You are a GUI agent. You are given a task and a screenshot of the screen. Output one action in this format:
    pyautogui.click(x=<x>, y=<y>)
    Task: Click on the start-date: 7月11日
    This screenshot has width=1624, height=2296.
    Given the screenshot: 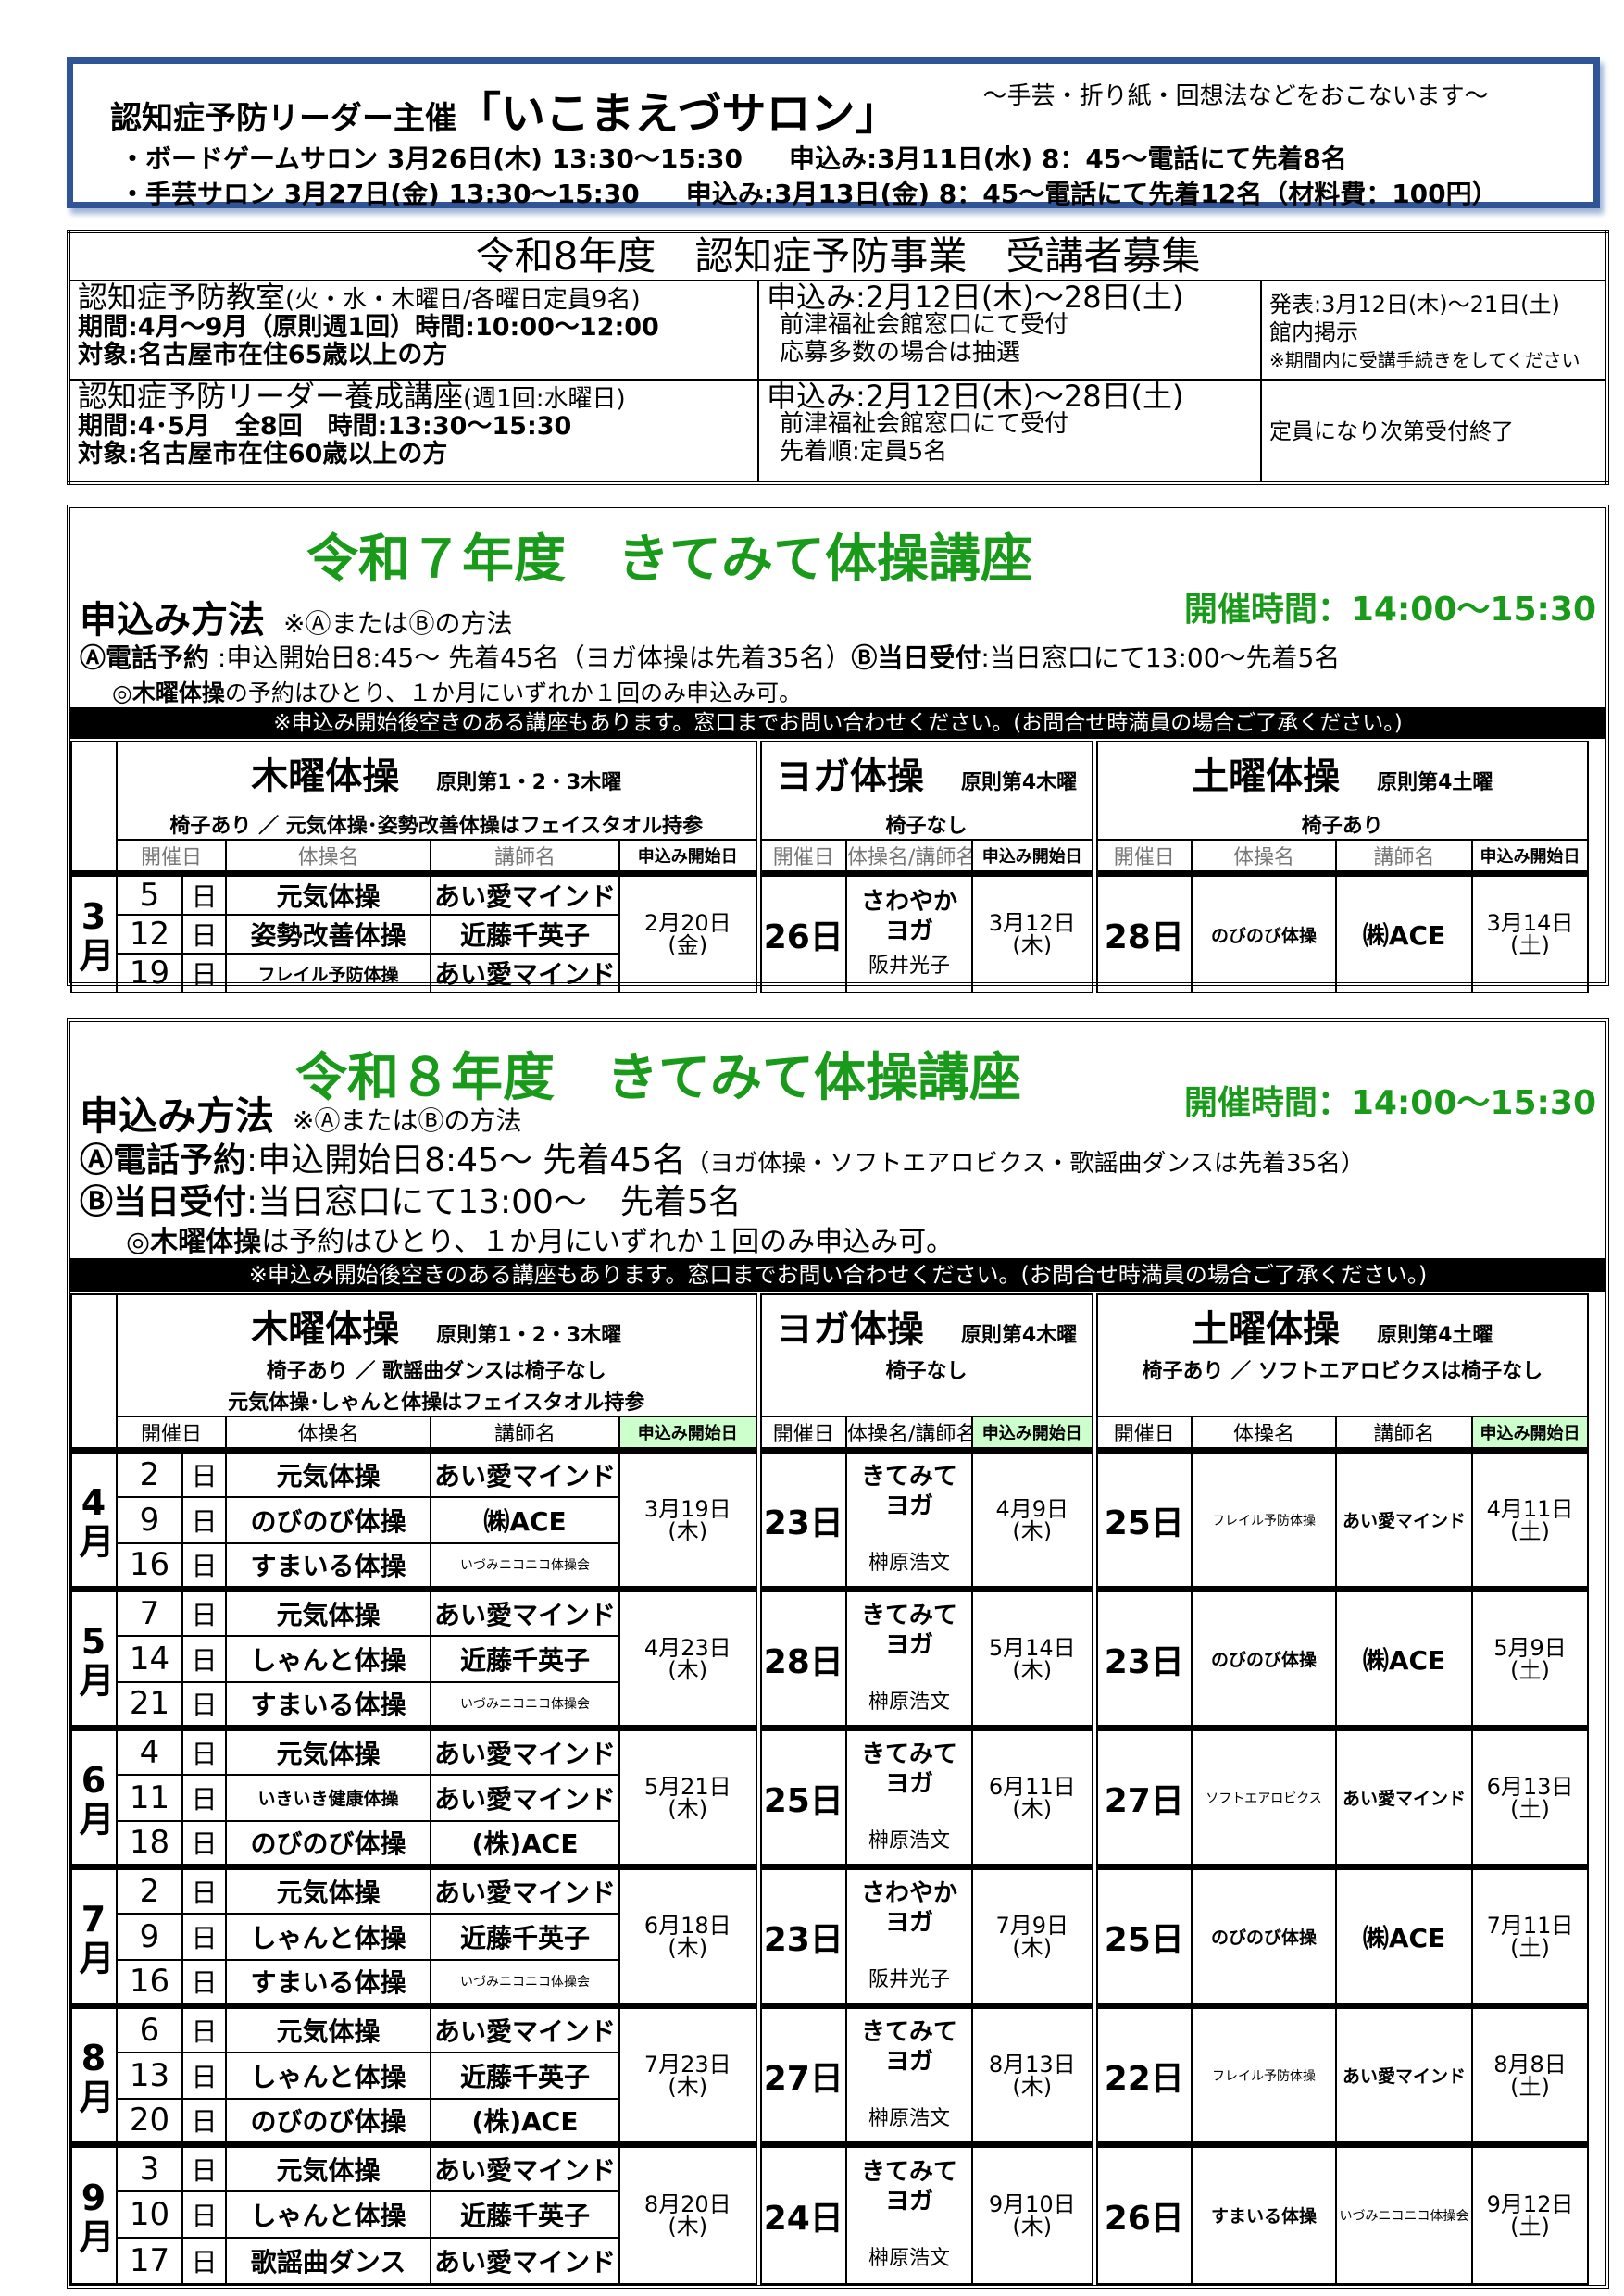 What is the action you would take?
    pyautogui.click(x=1530, y=1925)
    